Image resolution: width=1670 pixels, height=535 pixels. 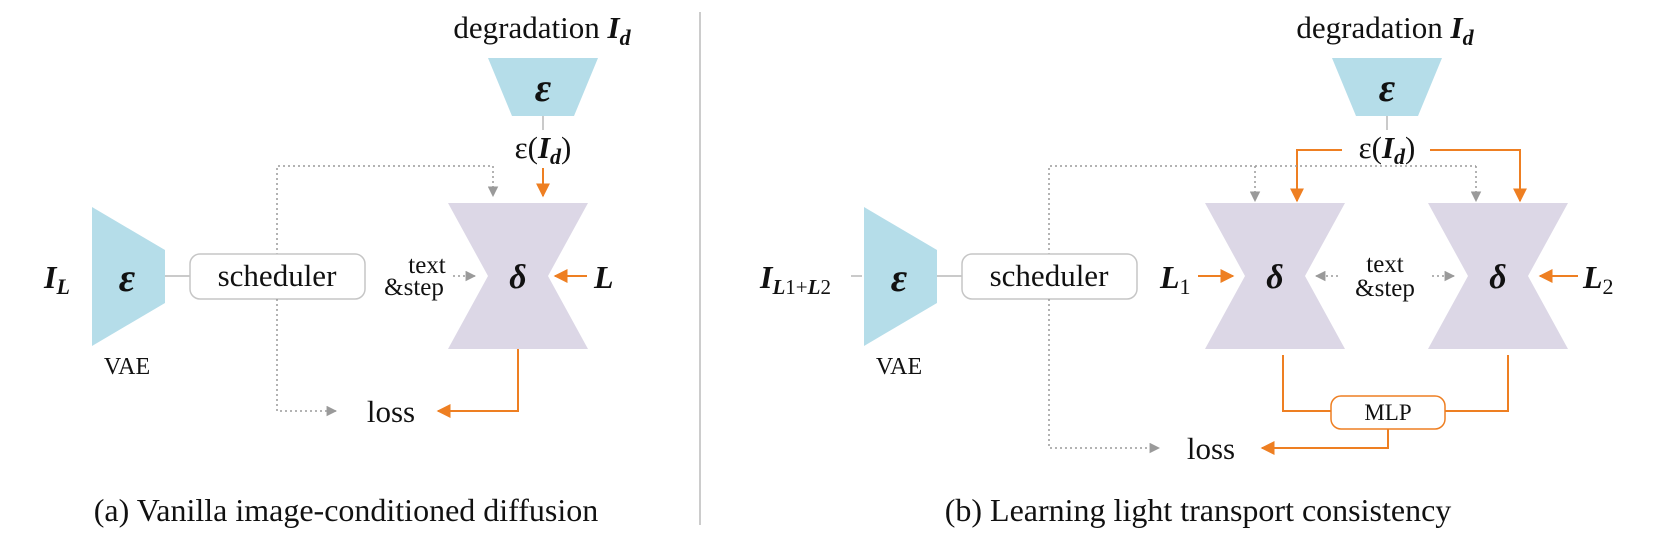 I want to click on denoiser-2-symbol: δ, so click(x=1497, y=277).